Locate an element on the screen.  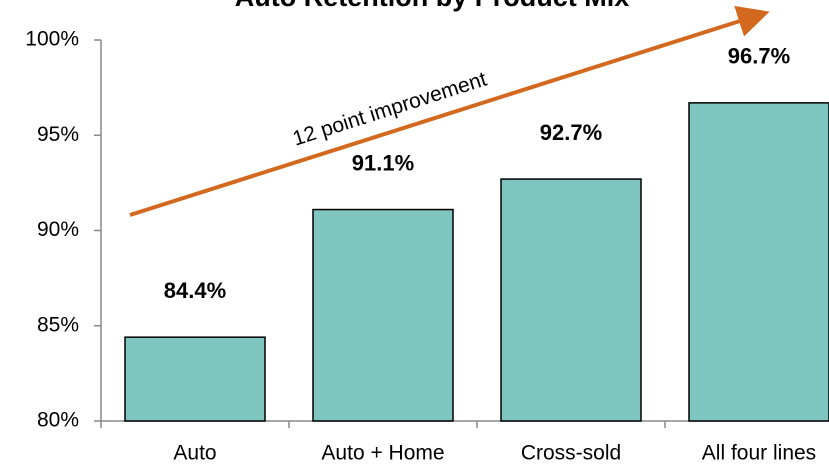
y-tick-label: 95% is located at coordinates (58, 134).